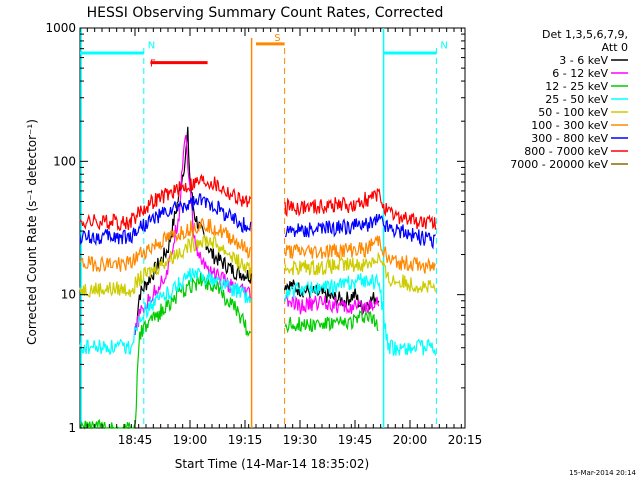 The height and width of the screenshot is (480, 640). What do you see at coordinates (576, 86) in the screenshot?
I see `legend-entry-2: 12 - 25 keV` at bounding box center [576, 86].